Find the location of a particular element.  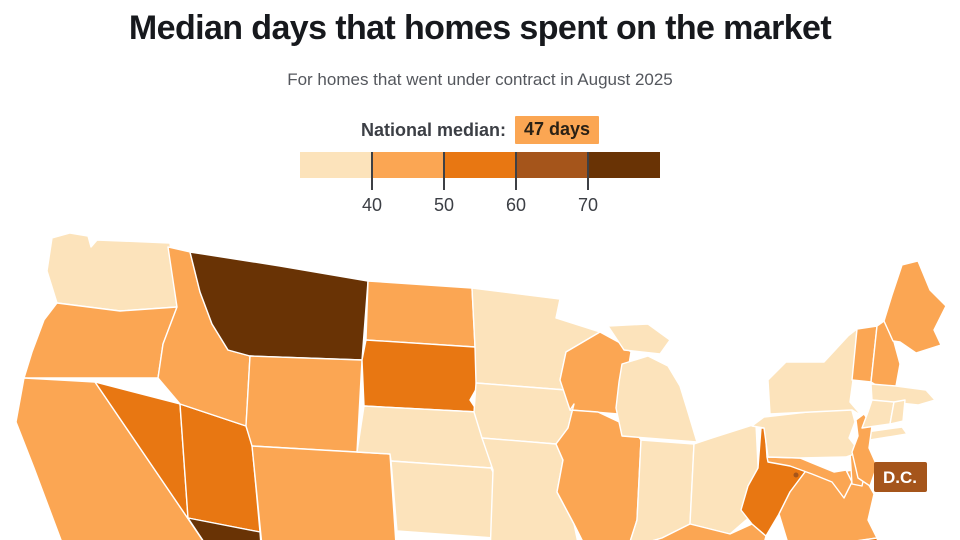

national-median-row: National median: 47 days is located at coordinates (480, 130).